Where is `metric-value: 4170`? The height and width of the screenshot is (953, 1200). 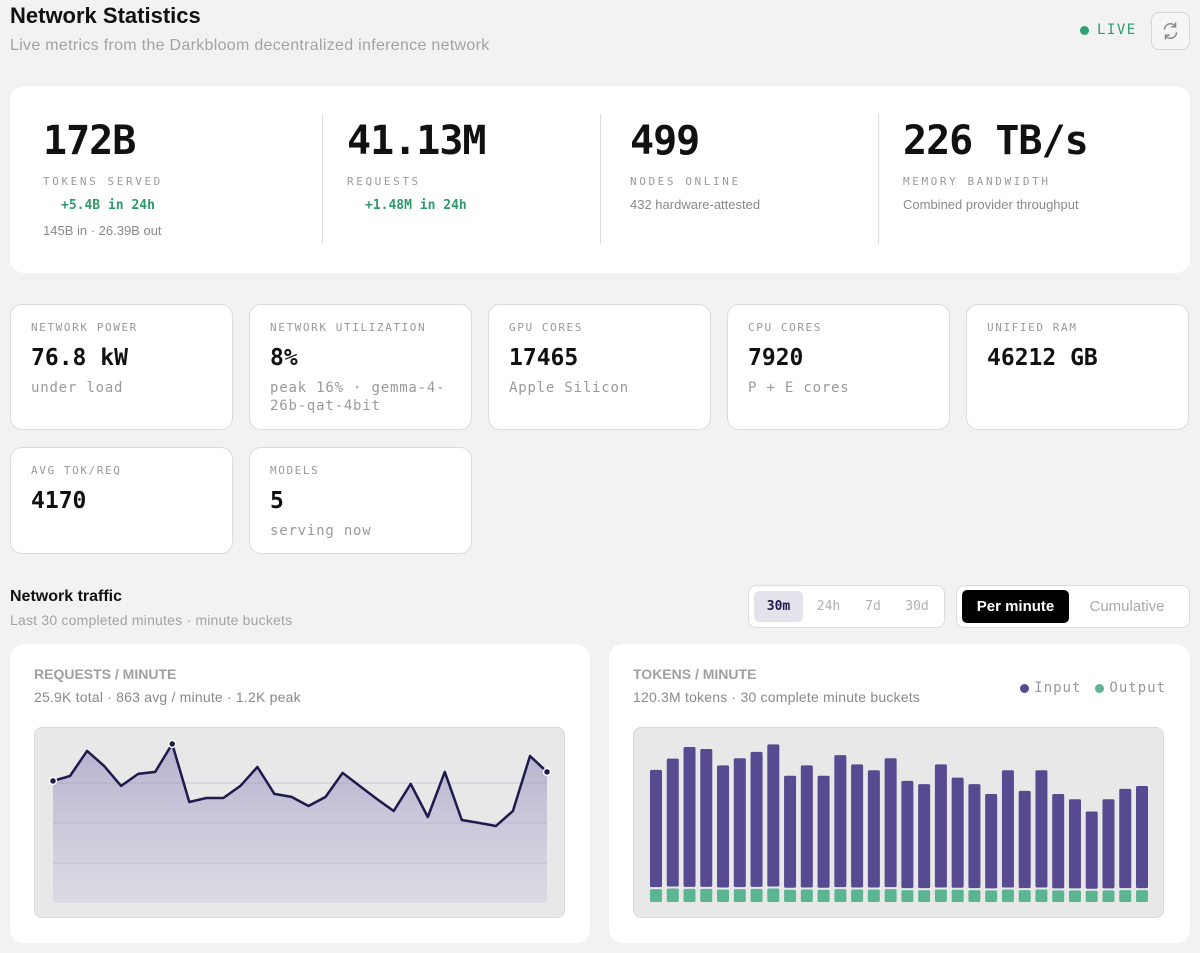 metric-value: 4170 is located at coordinates (59, 501).